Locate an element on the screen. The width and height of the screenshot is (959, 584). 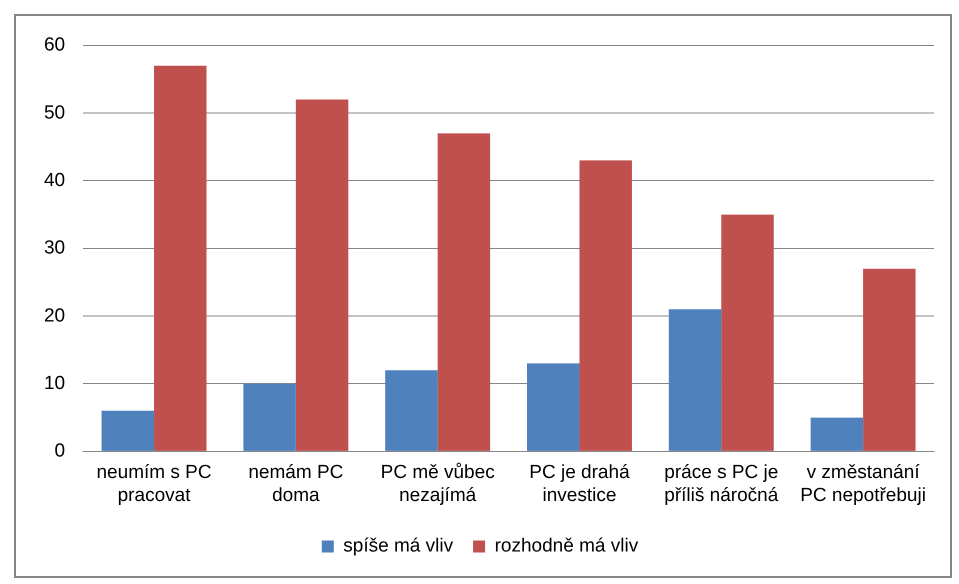
y-tick-label: 50 is located at coordinates (55, 113).